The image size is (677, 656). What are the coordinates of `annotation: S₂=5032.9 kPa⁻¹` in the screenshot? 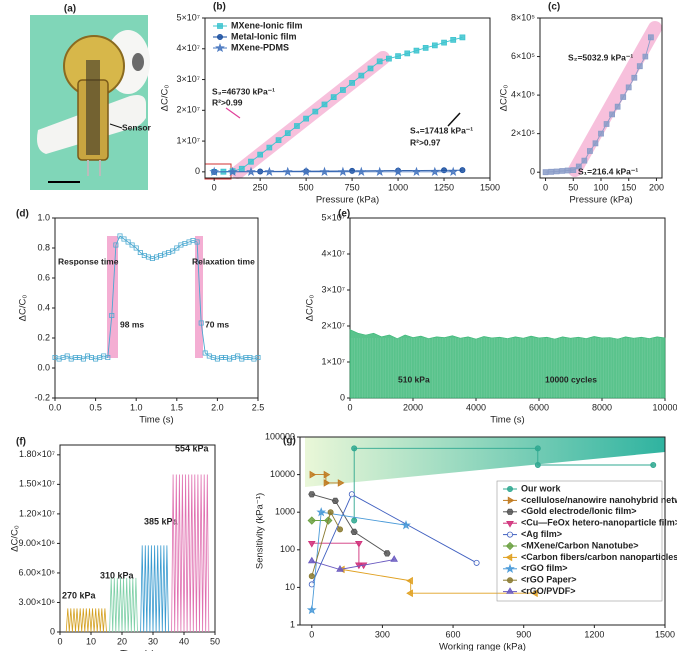 It's located at (600, 57).